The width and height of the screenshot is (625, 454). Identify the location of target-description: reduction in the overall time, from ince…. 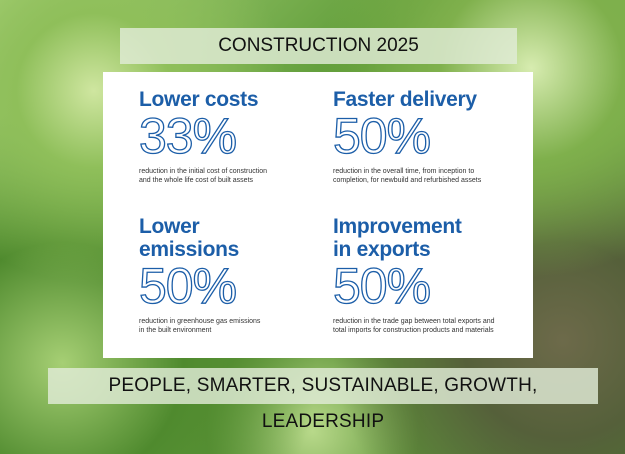
(407, 176).